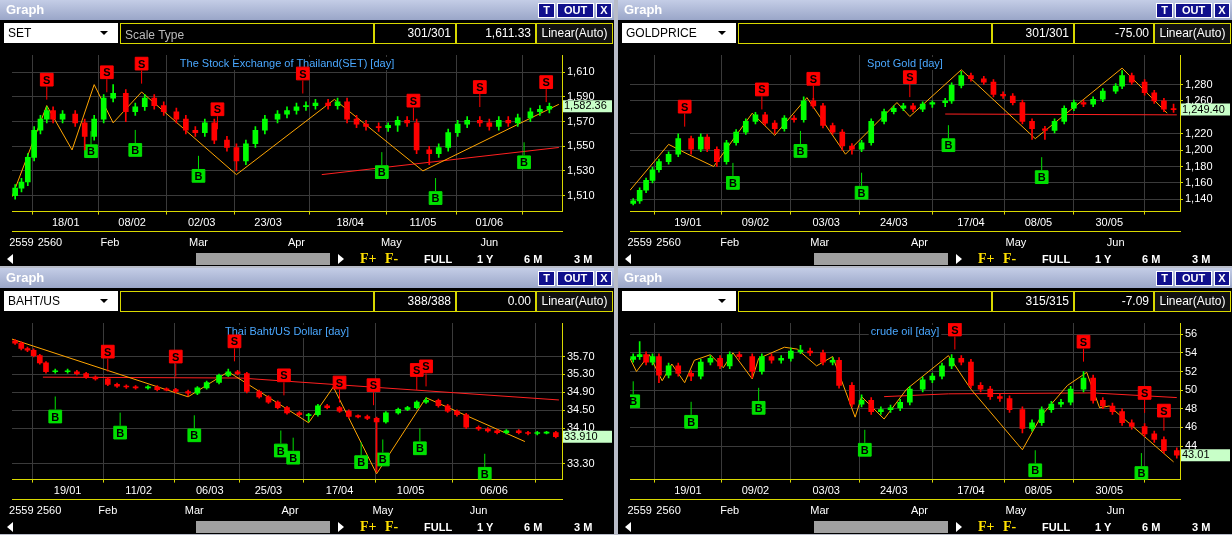 The image size is (1232, 535). What do you see at coordinates (1033, 33) in the screenshot?
I see `text: 301/301` at bounding box center [1033, 33].